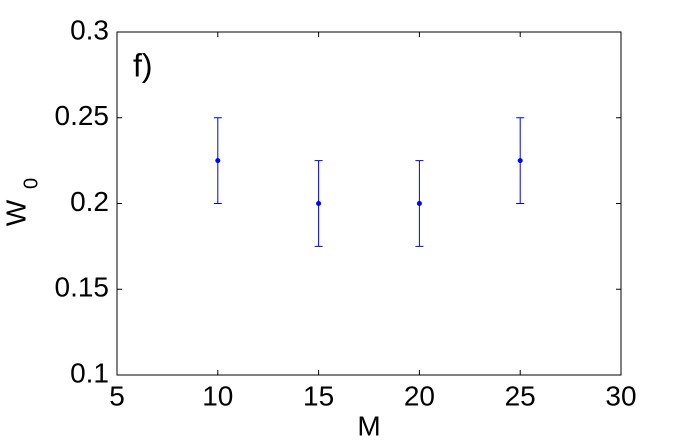 This screenshot has height=443, width=685. I want to click on x-tick-label: 20, so click(419, 395).